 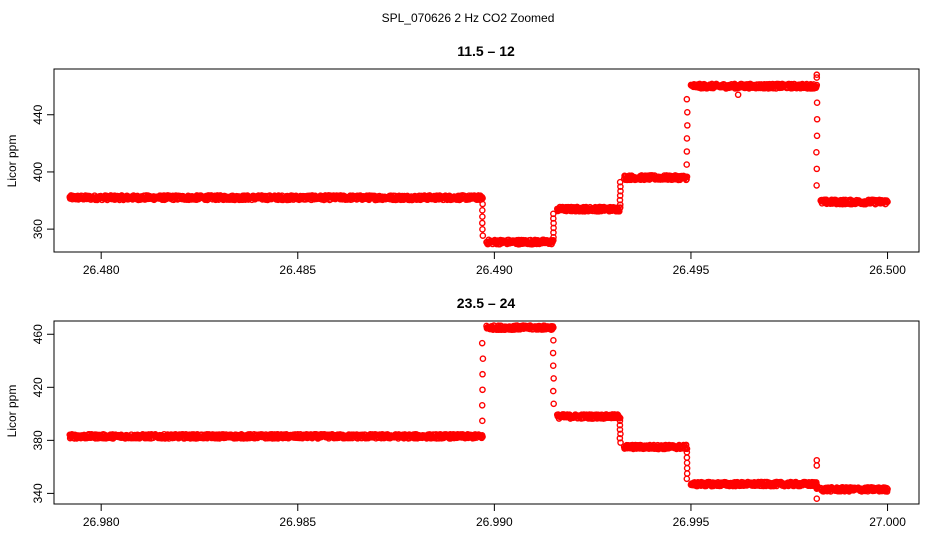 I want to click on panel-top-x-axis: 26.480 26.485 26.490 26.495 26.500, so click(x=494, y=264).